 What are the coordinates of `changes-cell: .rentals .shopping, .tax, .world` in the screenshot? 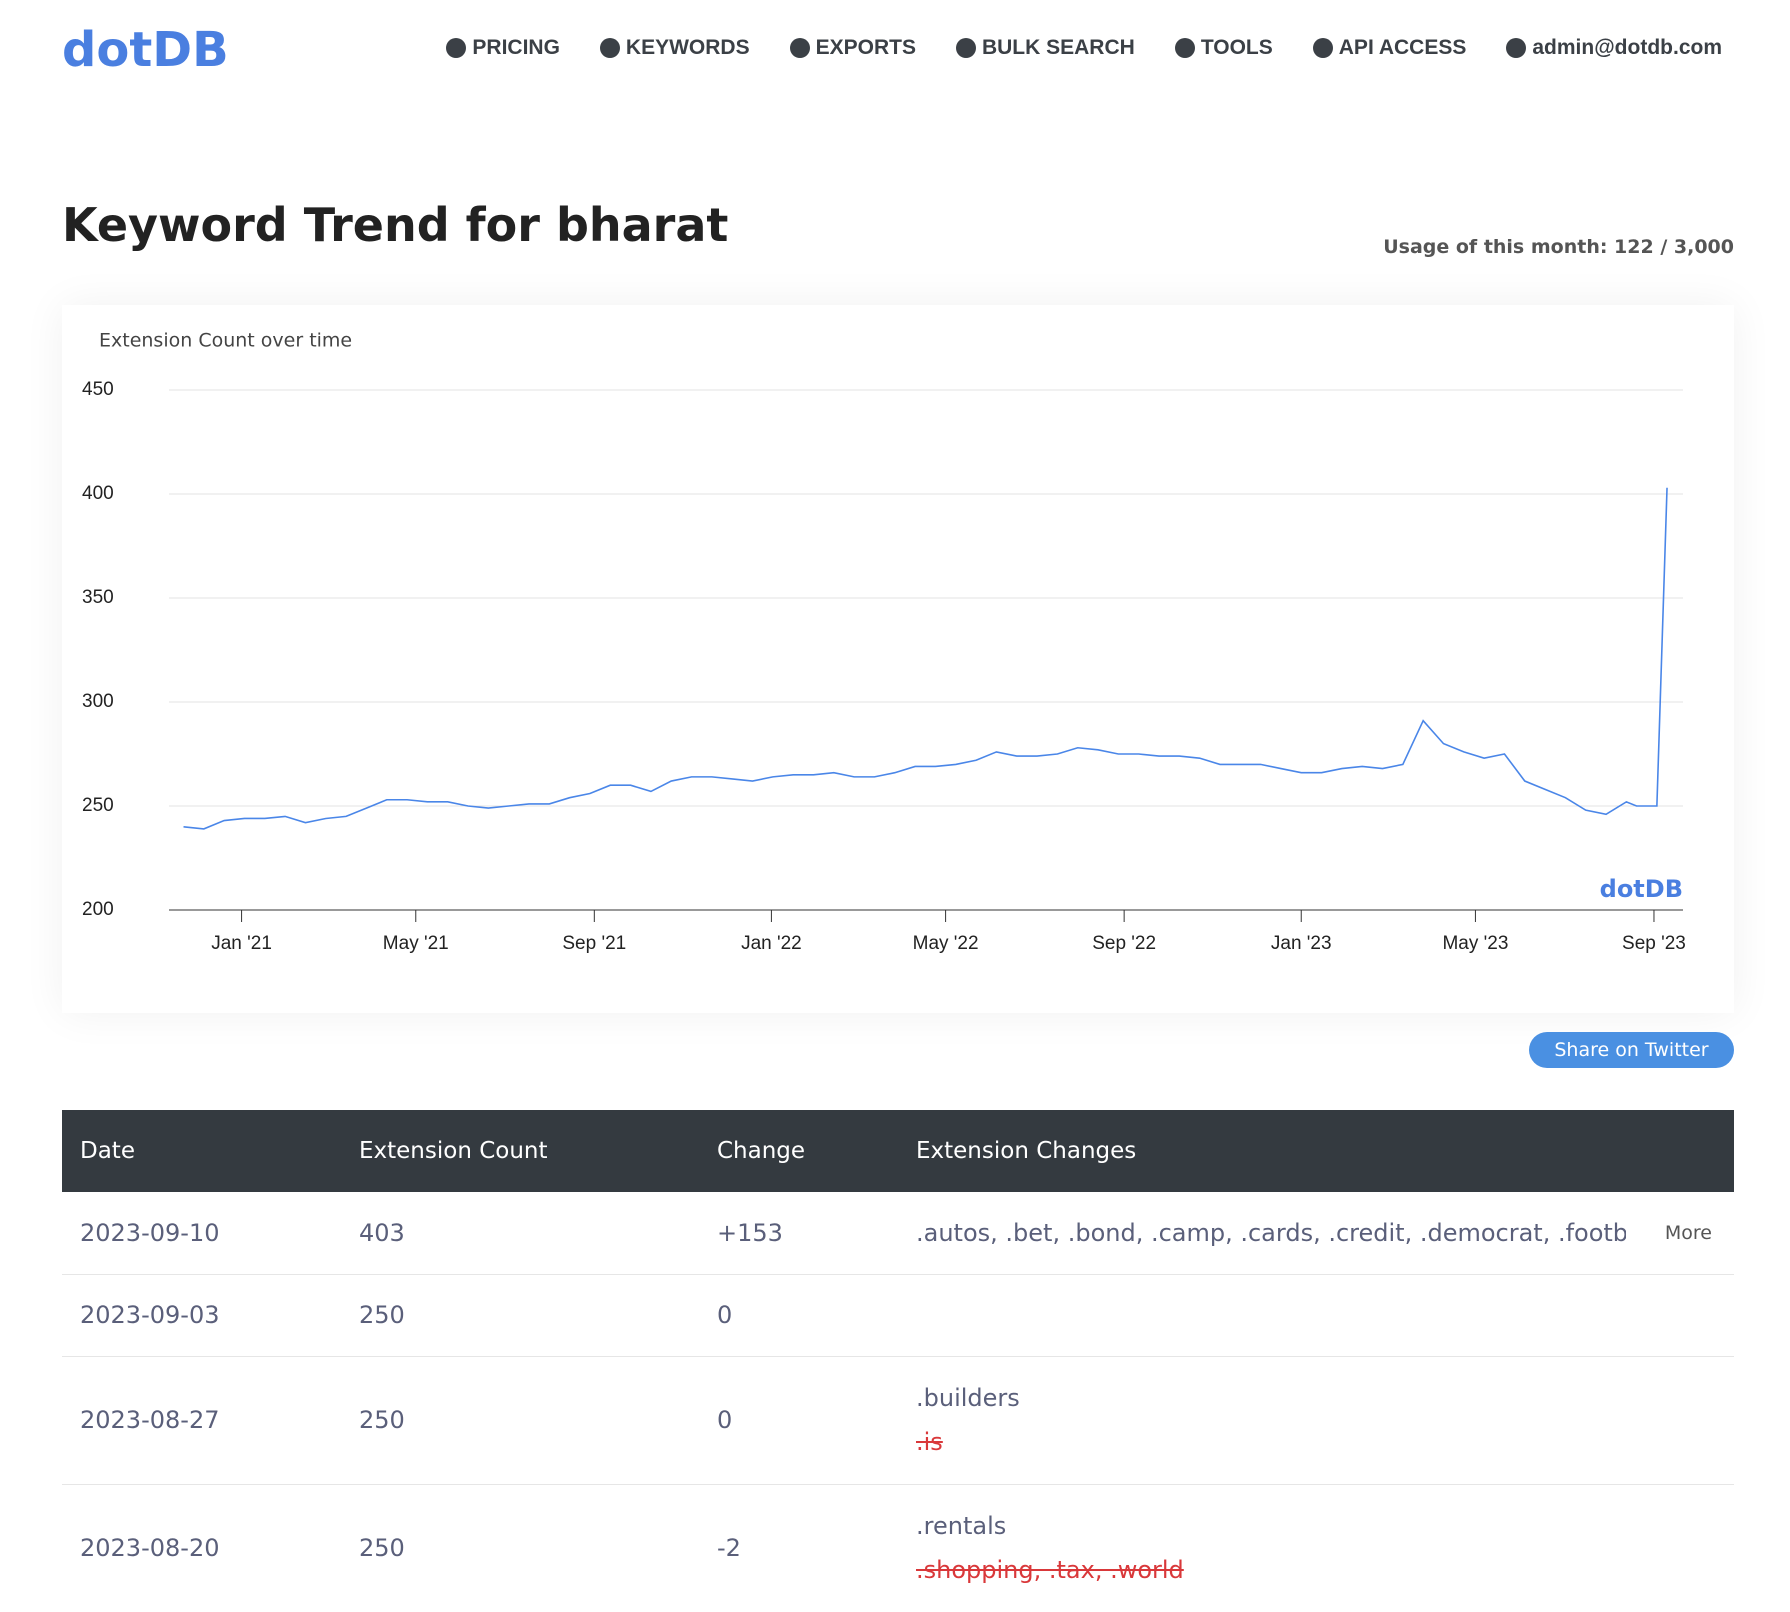 It's located at (1316, 1548).